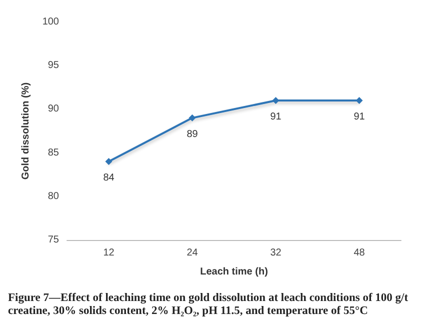 The image size is (421, 333). I want to click on y-tick-label: 80, so click(54, 196).